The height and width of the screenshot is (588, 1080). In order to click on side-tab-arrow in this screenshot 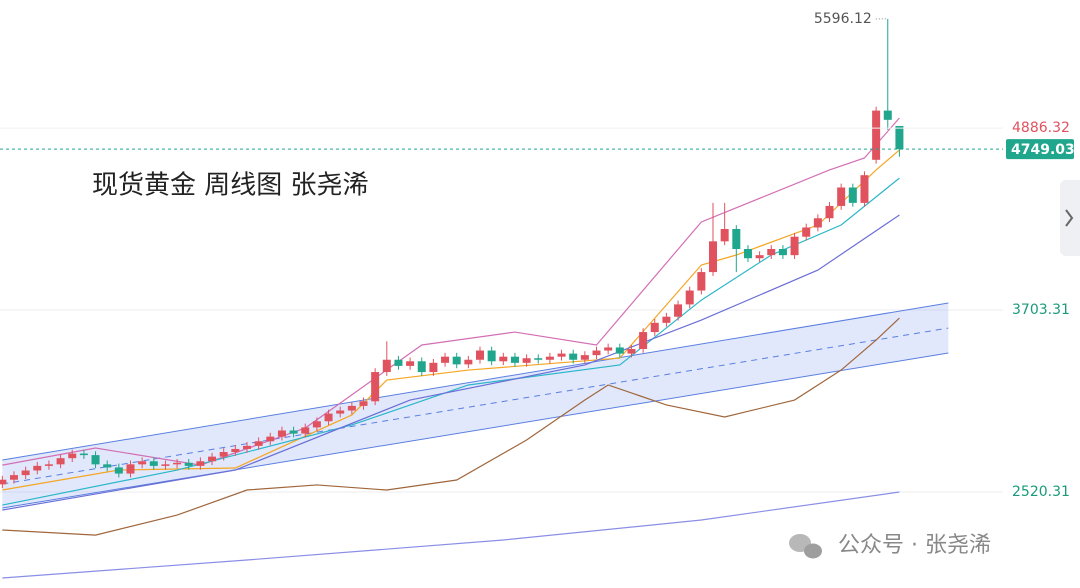, I will do `click(1069, 218)`.